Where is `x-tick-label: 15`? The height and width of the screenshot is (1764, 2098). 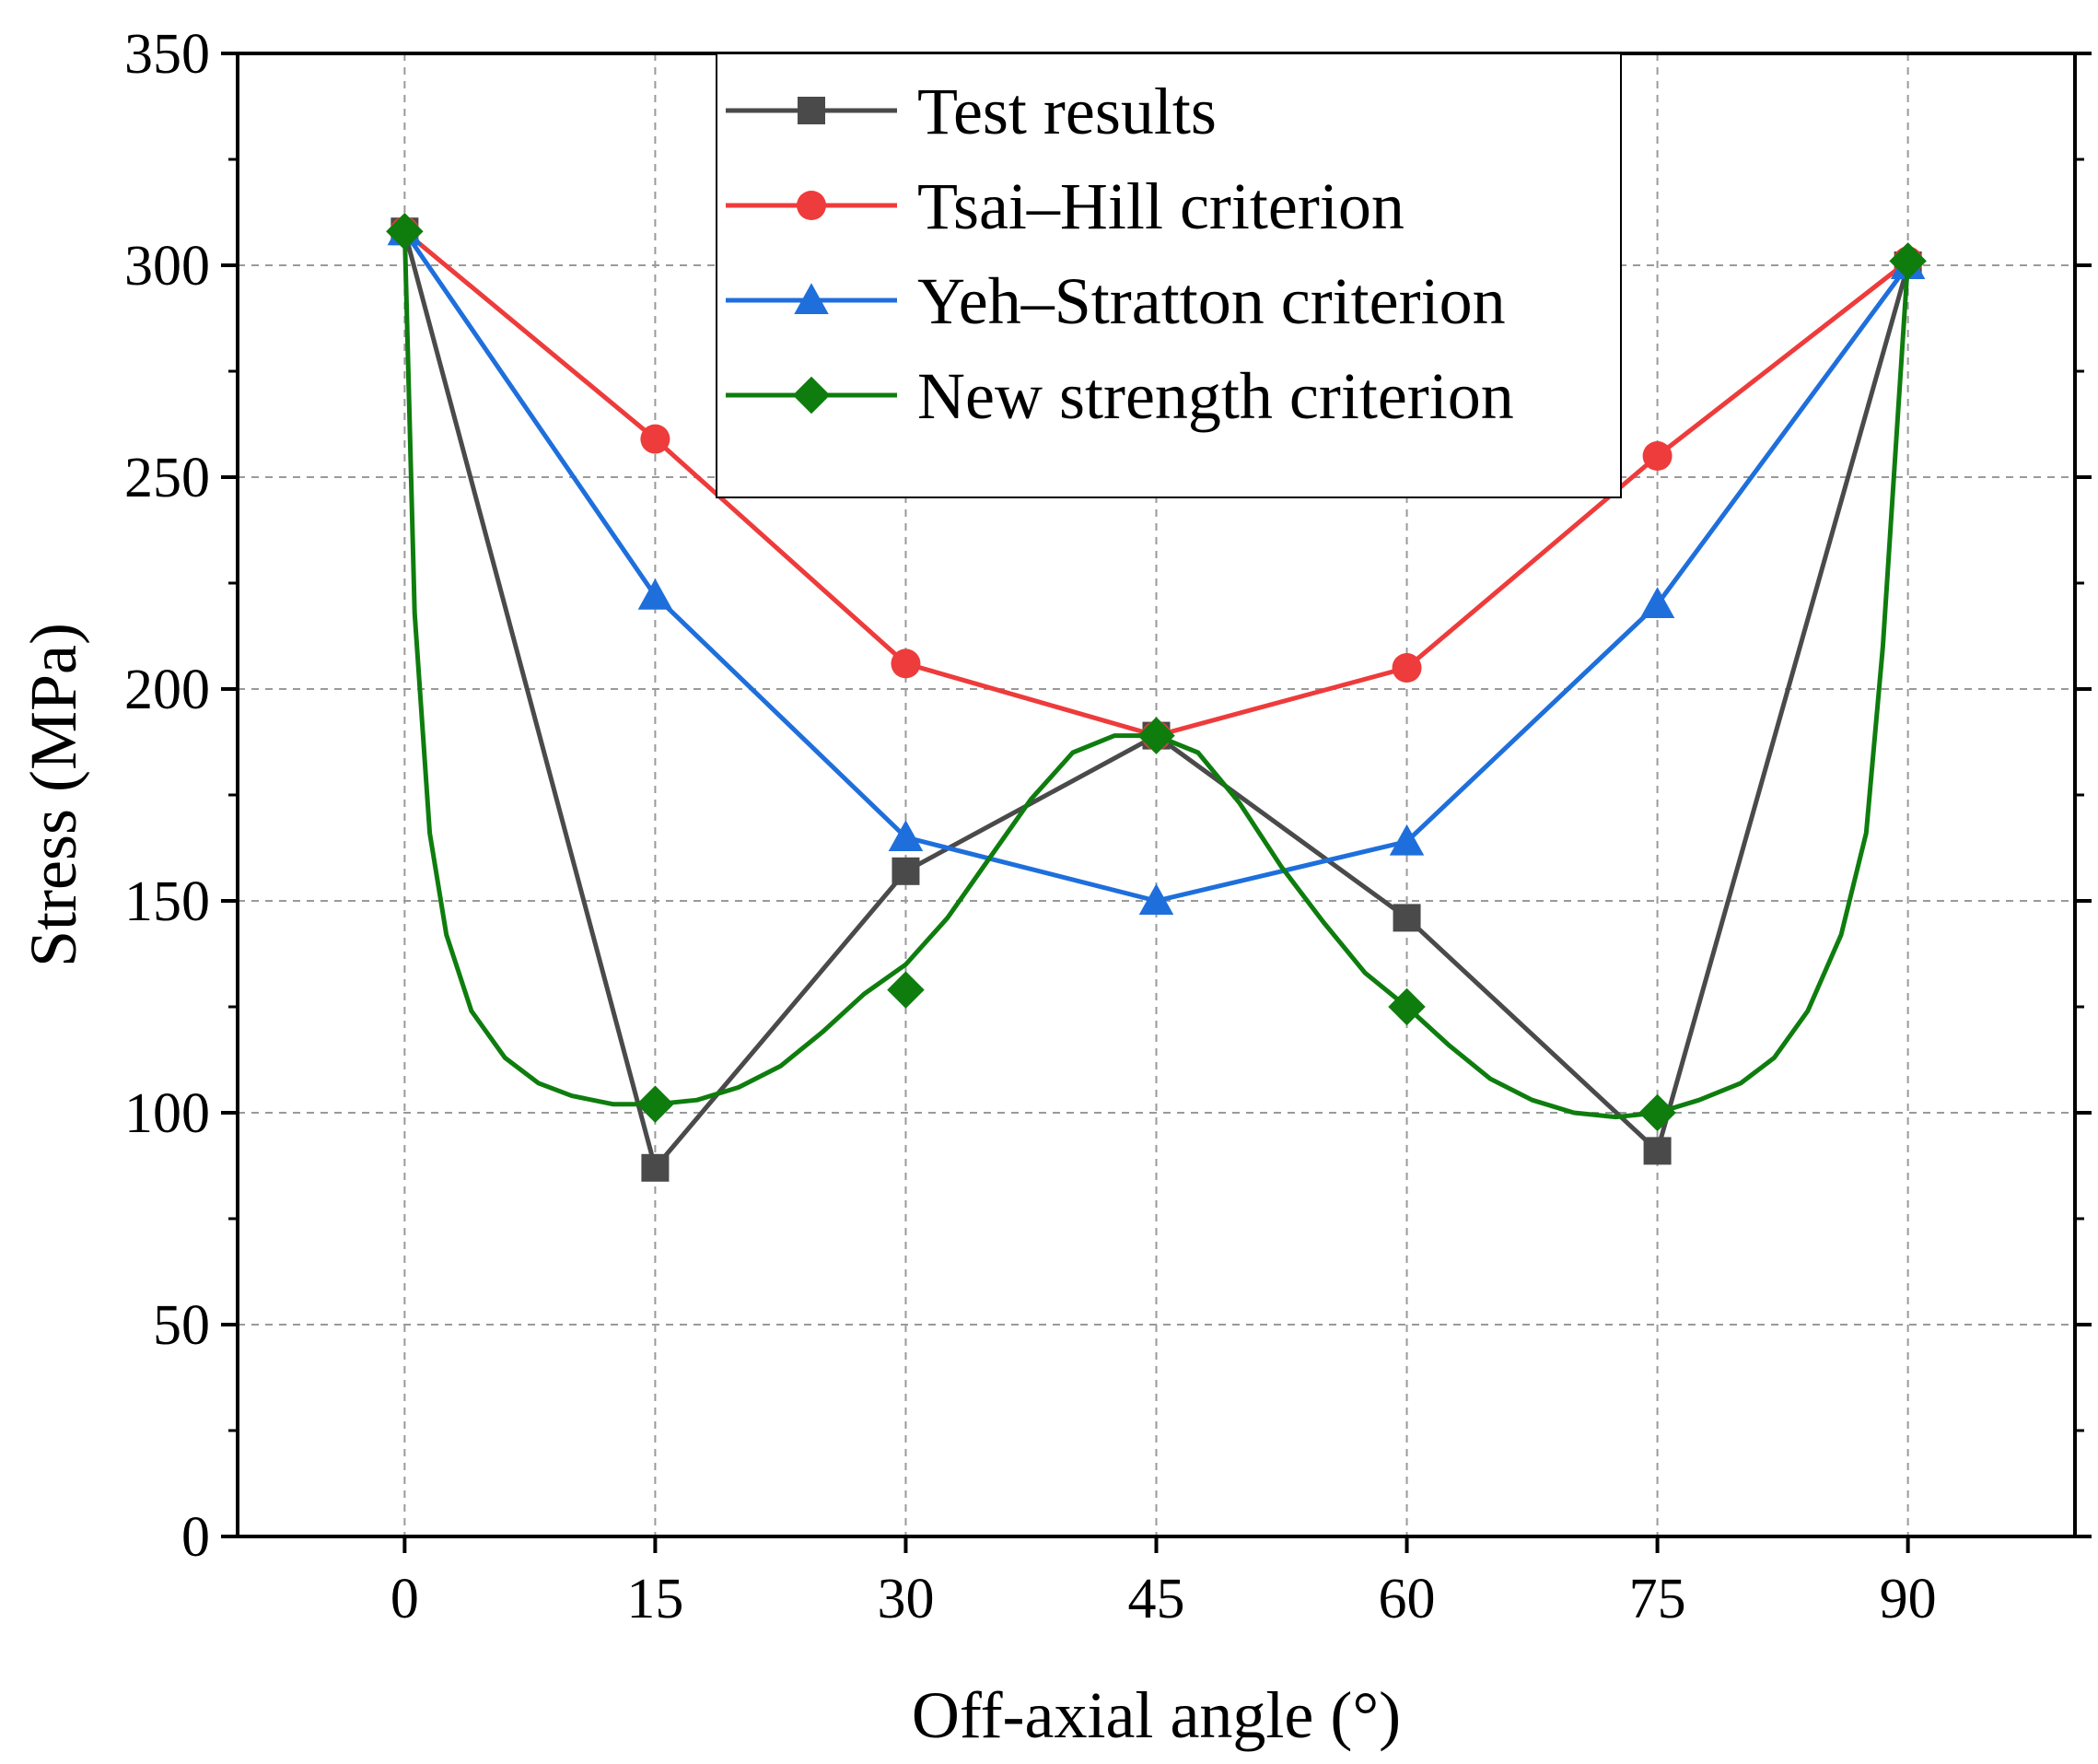 x-tick-label: 15 is located at coordinates (654, 1599).